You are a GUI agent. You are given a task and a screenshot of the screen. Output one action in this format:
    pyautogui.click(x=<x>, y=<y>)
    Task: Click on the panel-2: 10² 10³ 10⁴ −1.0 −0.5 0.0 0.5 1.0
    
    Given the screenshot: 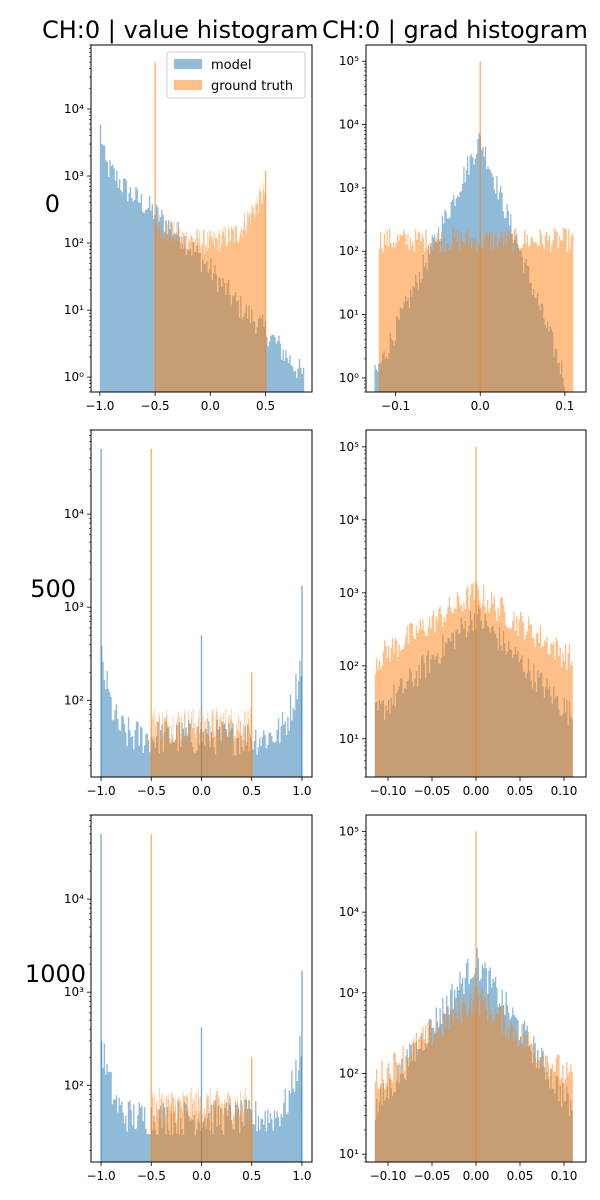 What is the action you would take?
    pyautogui.click(x=188, y=613)
    